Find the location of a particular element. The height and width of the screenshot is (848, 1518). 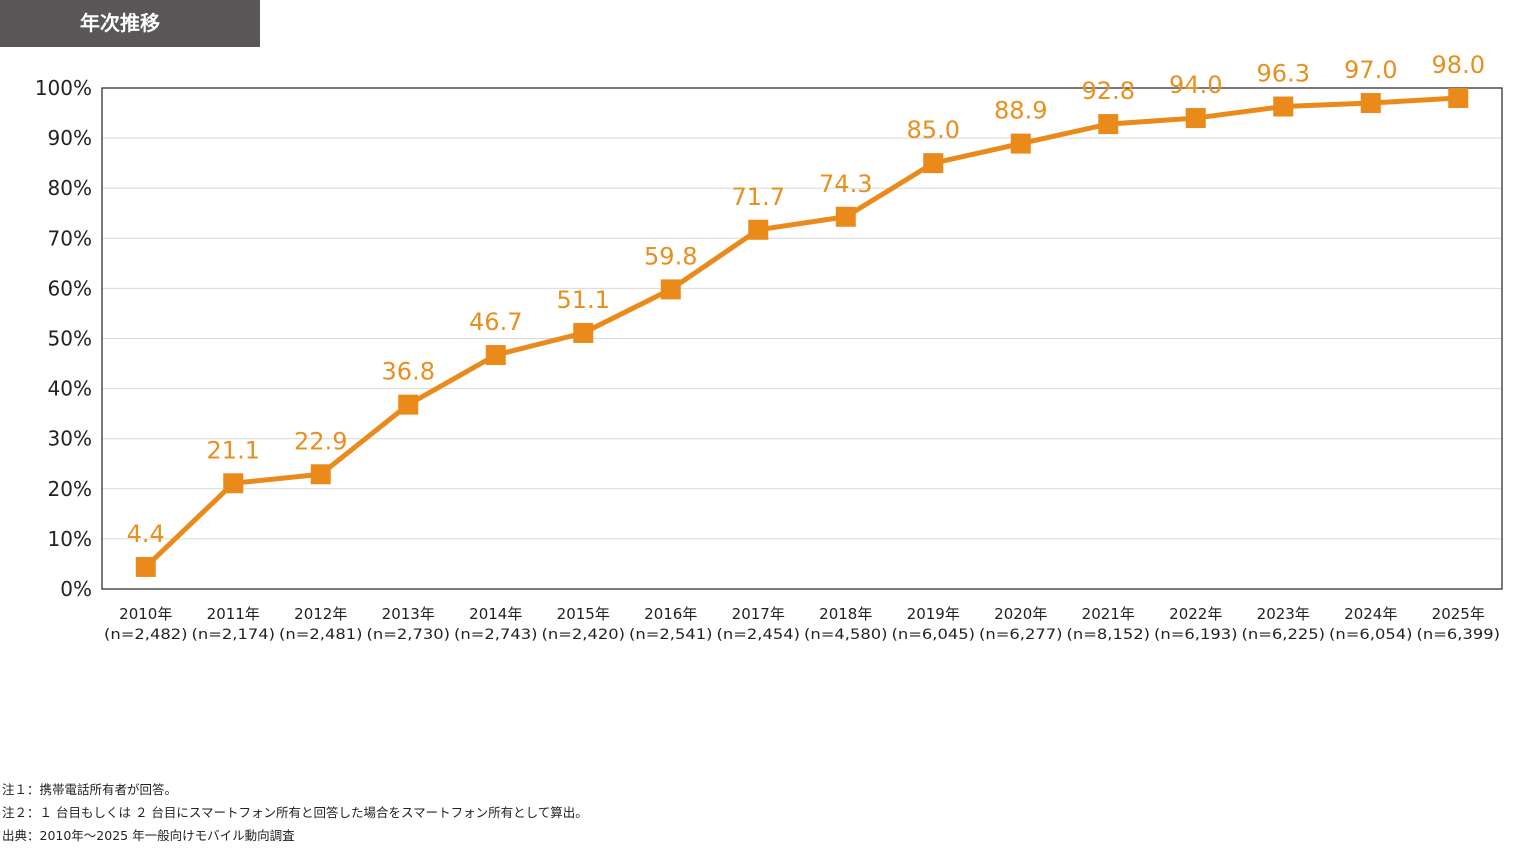

x-tick-label-year: 2011年 is located at coordinates (233, 614).